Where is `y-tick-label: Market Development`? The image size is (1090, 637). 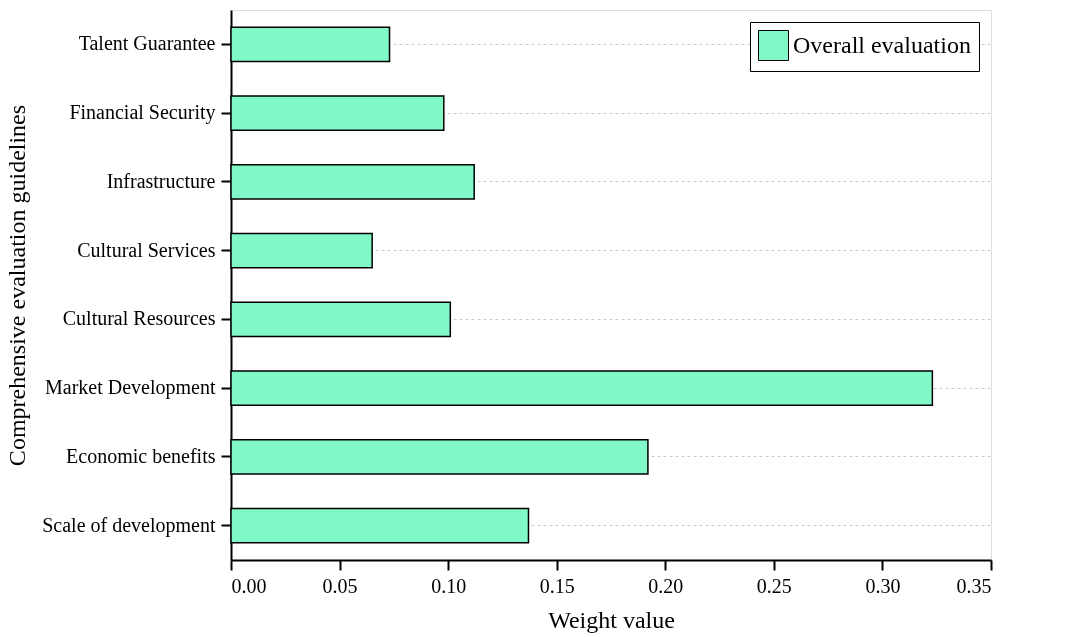
y-tick-label: Market Development is located at coordinates (130, 388).